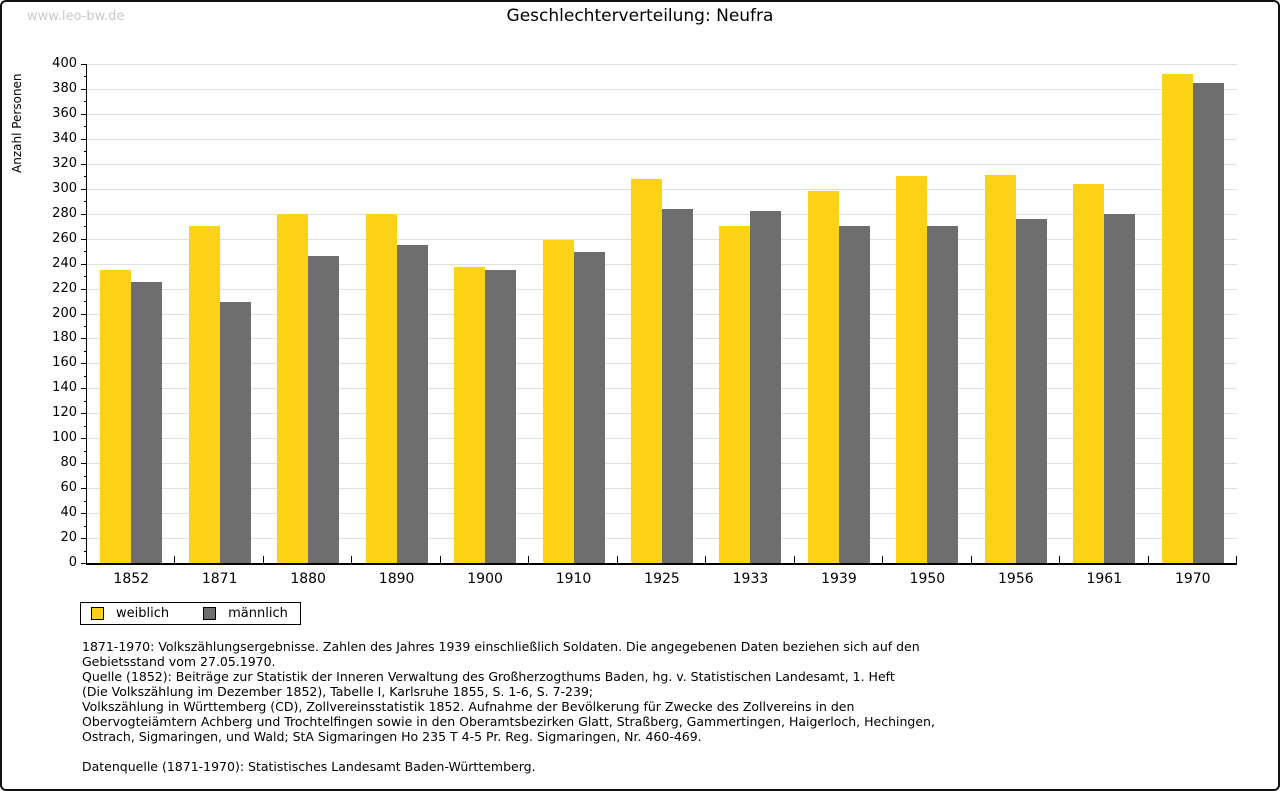  What do you see at coordinates (324, 409) in the screenshot?
I see `bar-männlich-1880` at bounding box center [324, 409].